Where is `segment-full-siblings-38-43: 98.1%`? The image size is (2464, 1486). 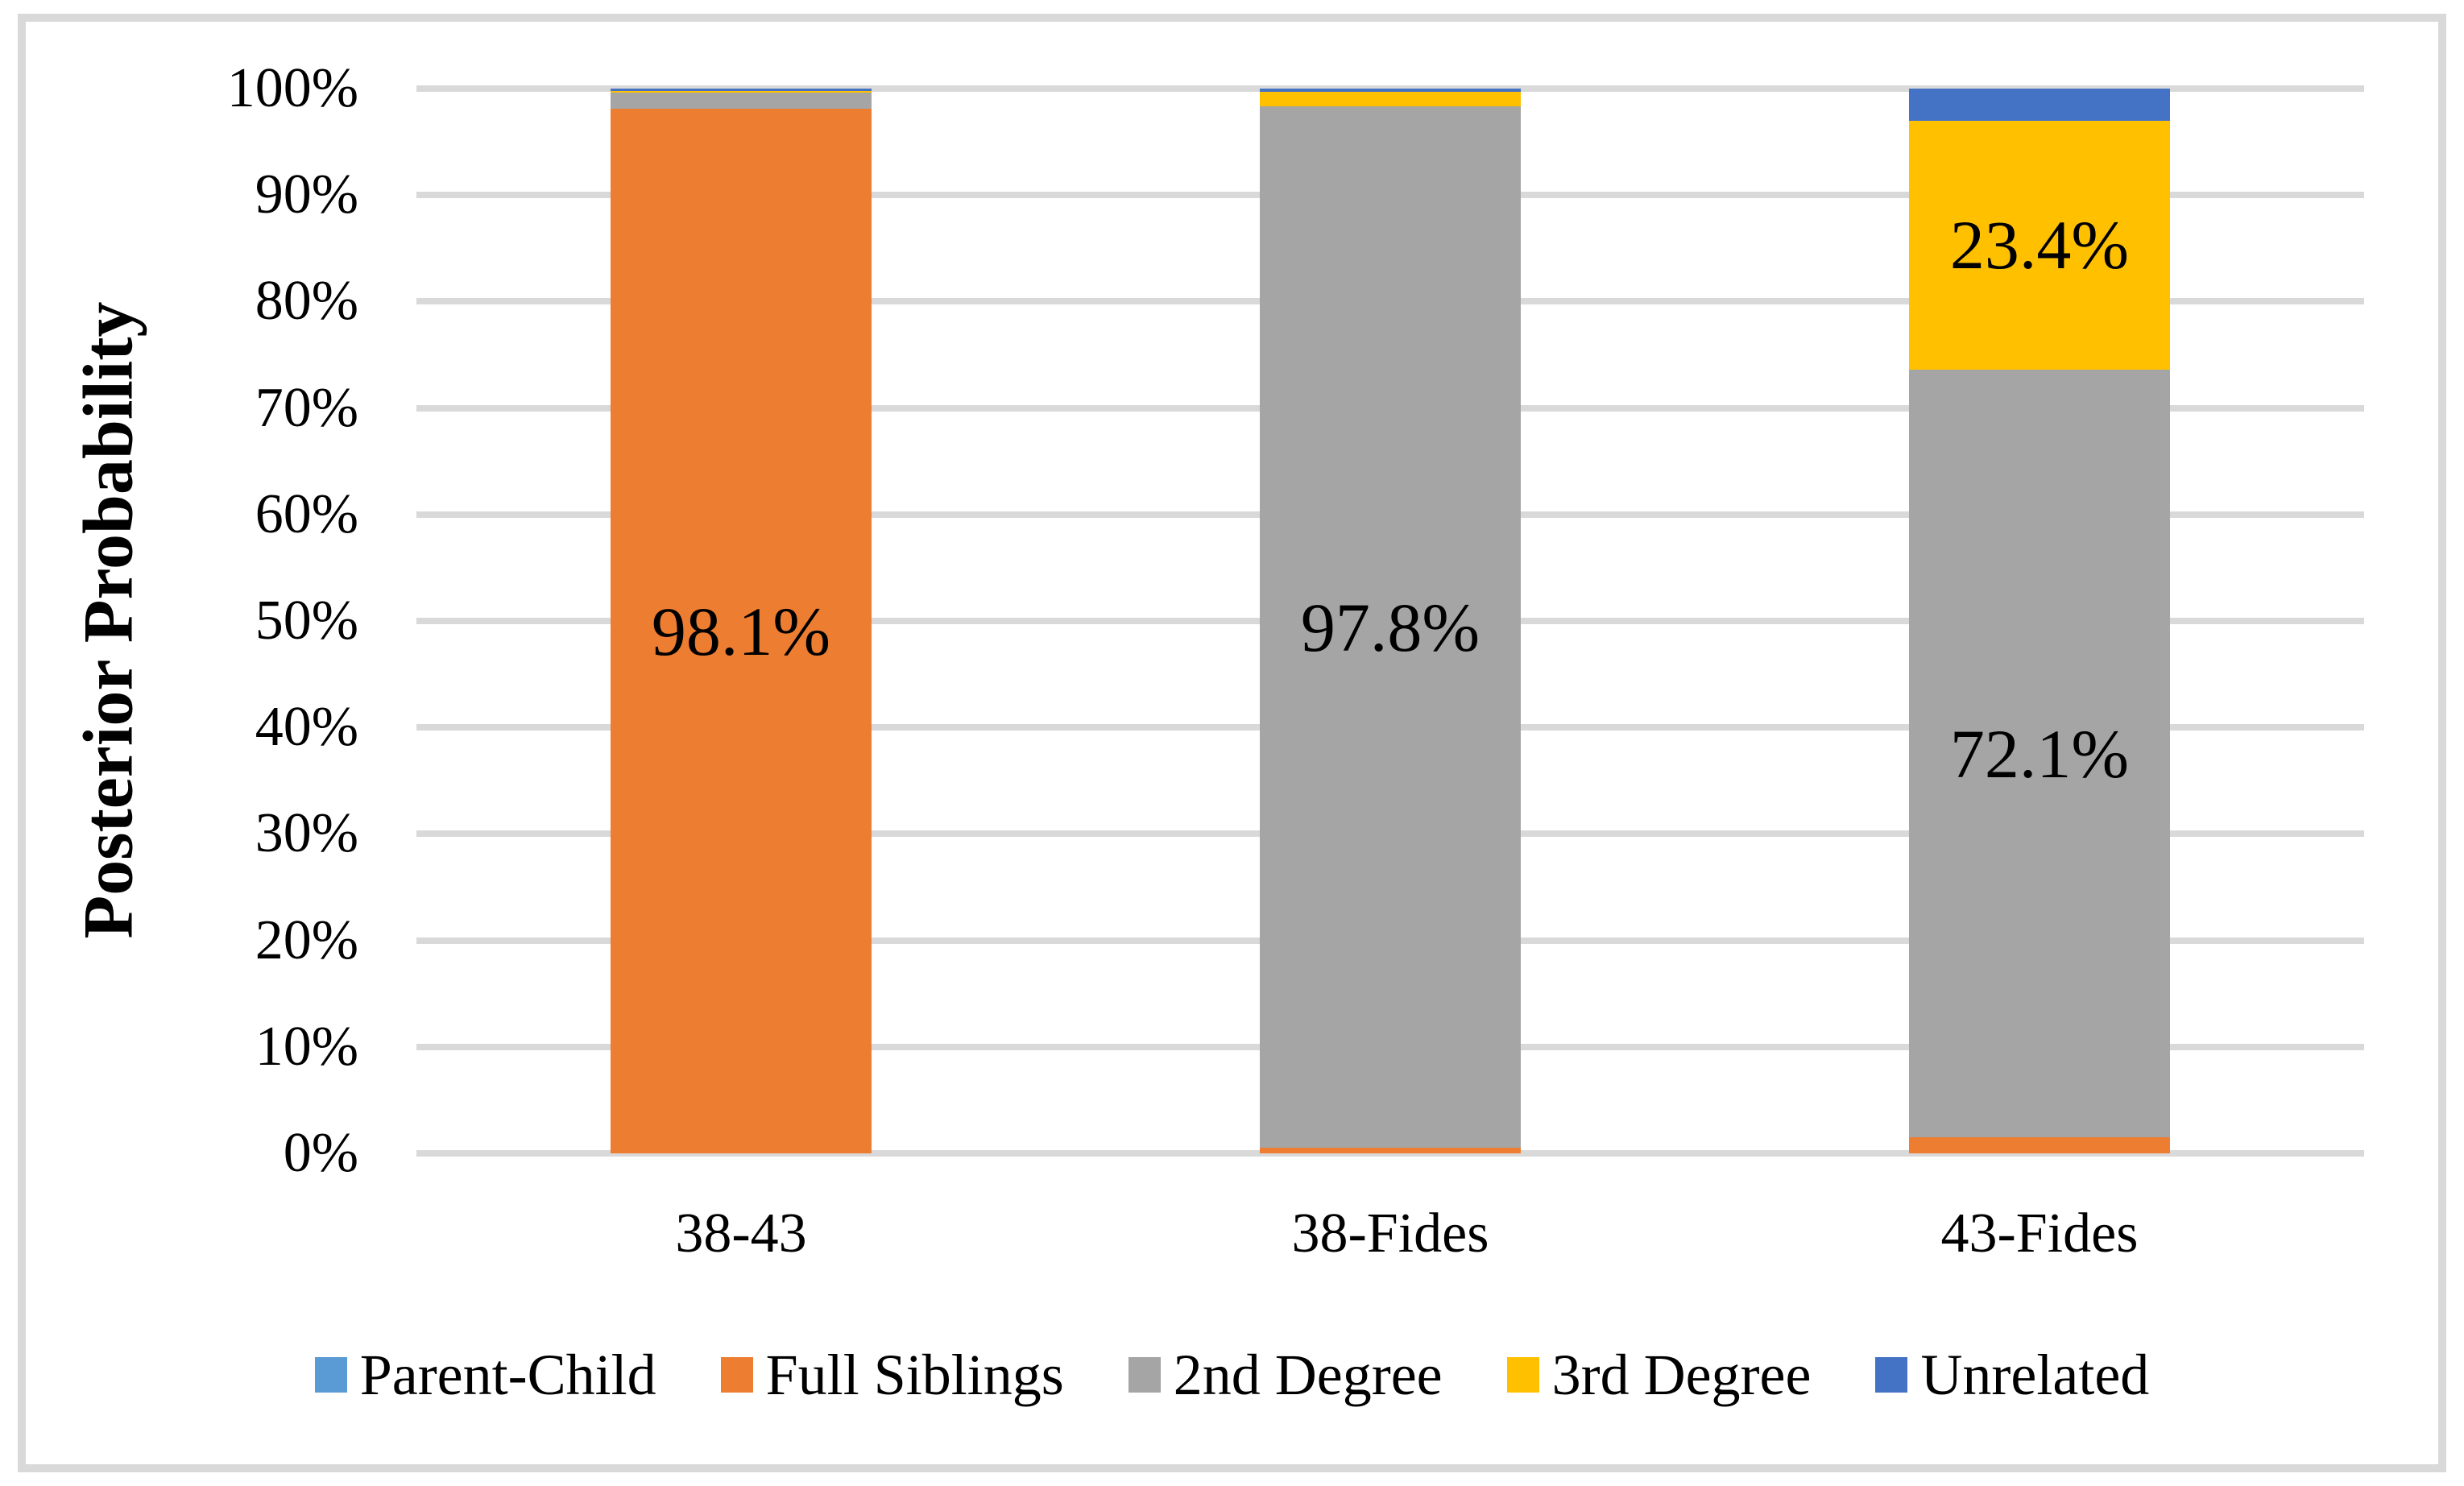
segment-full-siblings-38-43: 98.1% is located at coordinates (741, 631).